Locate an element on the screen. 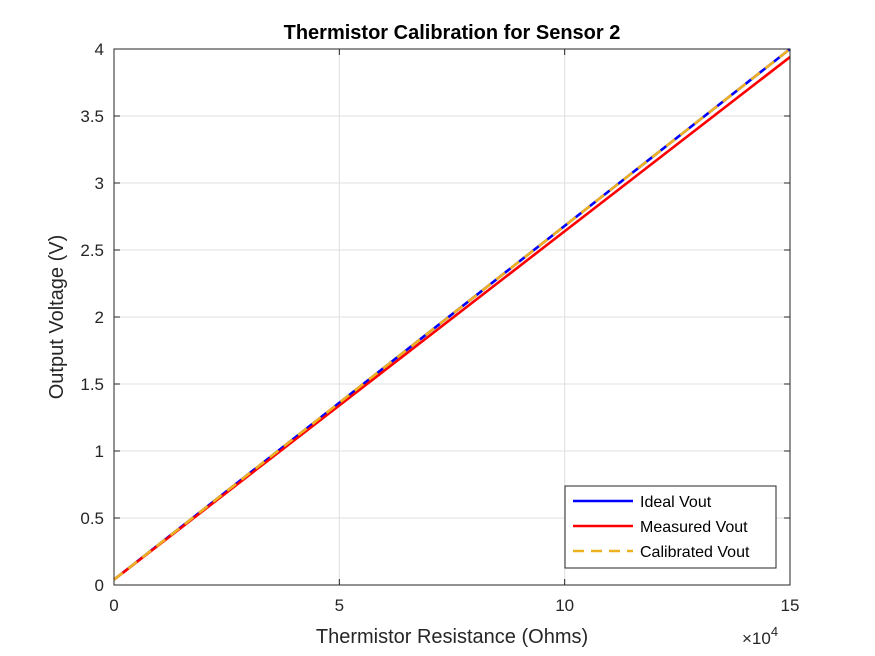  y-tick-label: 3 is located at coordinates (99, 183).